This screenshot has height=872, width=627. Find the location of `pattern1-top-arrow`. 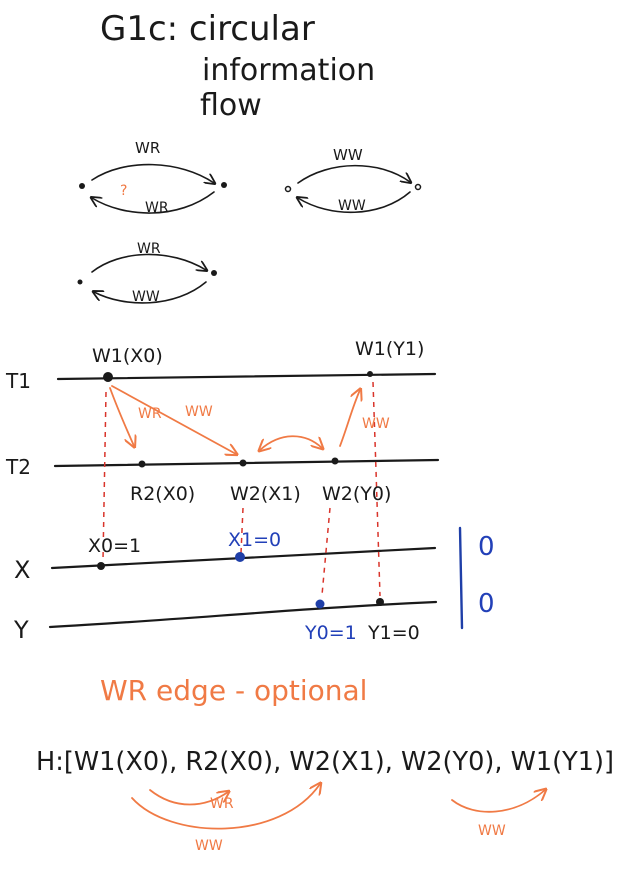

pattern1-top-arrow is located at coordinates (152, 173).